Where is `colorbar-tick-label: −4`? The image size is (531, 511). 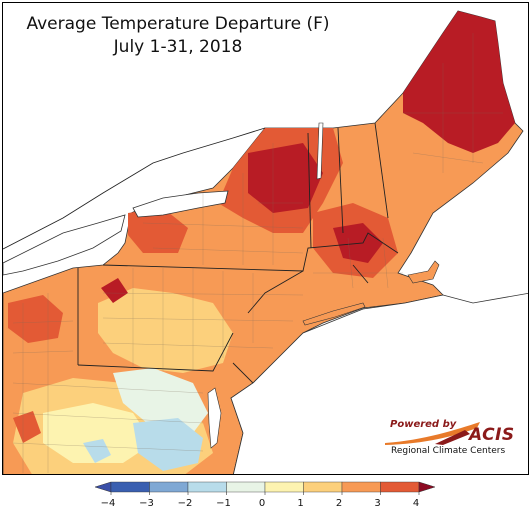 colorbar-tick-label: −4 is located at coordinates (108, 503).